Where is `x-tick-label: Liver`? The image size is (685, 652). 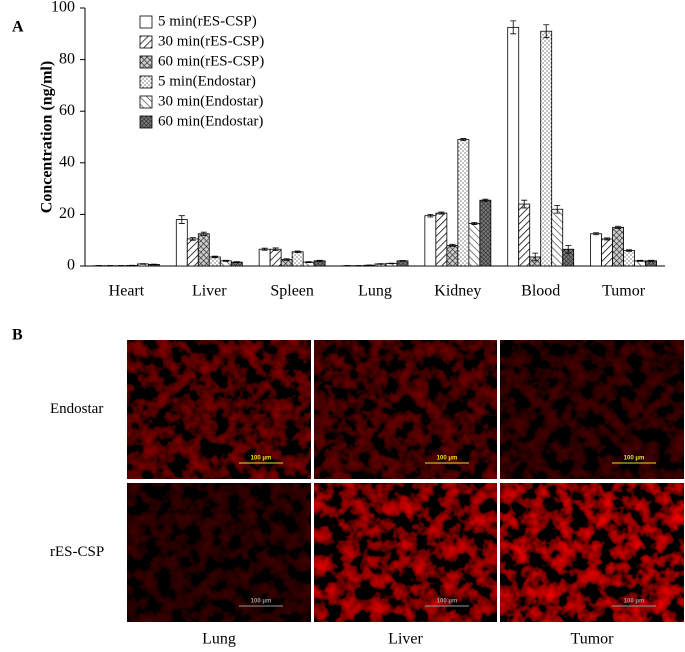
x-tick-label: Liver is located at coordinates (209, 291).